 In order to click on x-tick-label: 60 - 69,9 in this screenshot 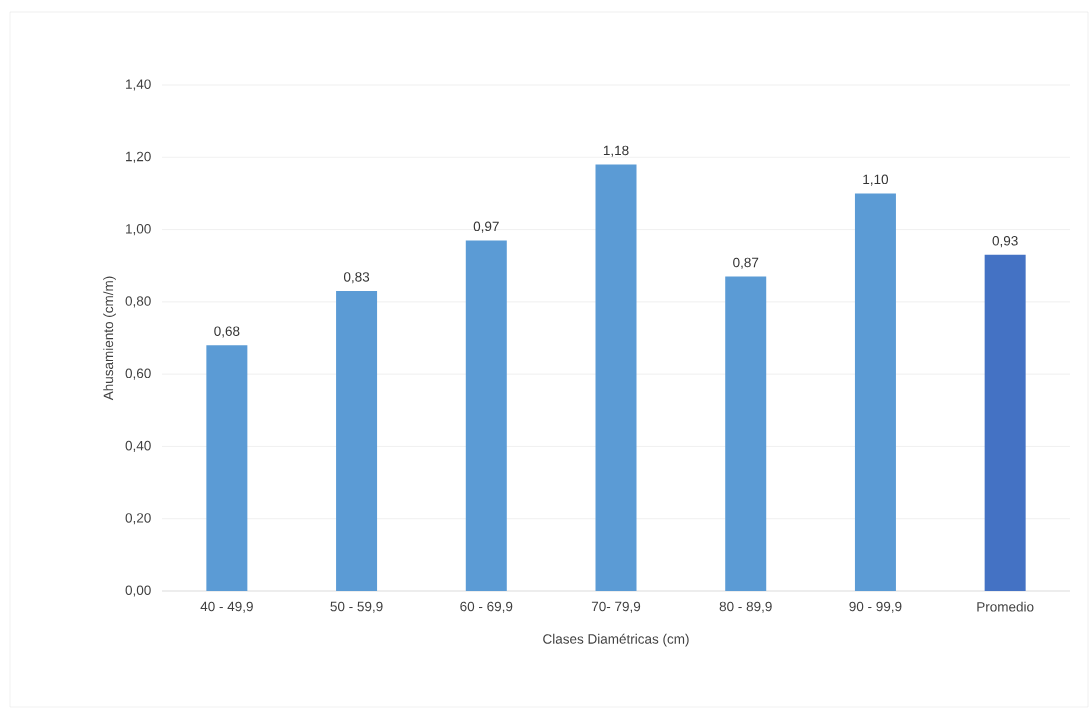, I will do `click(486, 607)`.